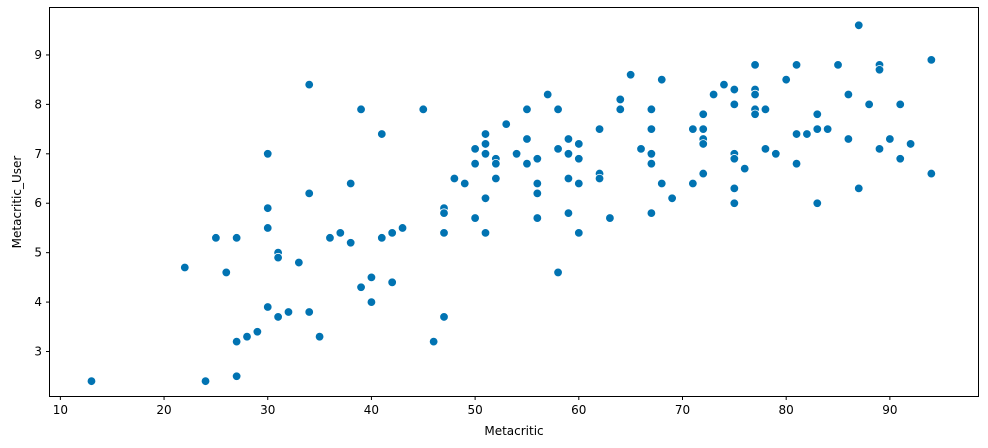 This screenshot has height=448, width=988. What do you see at coordinates (38, 154) in the screenshot?
I see `y-tick-label: 7` at bounding box center [38, 154].